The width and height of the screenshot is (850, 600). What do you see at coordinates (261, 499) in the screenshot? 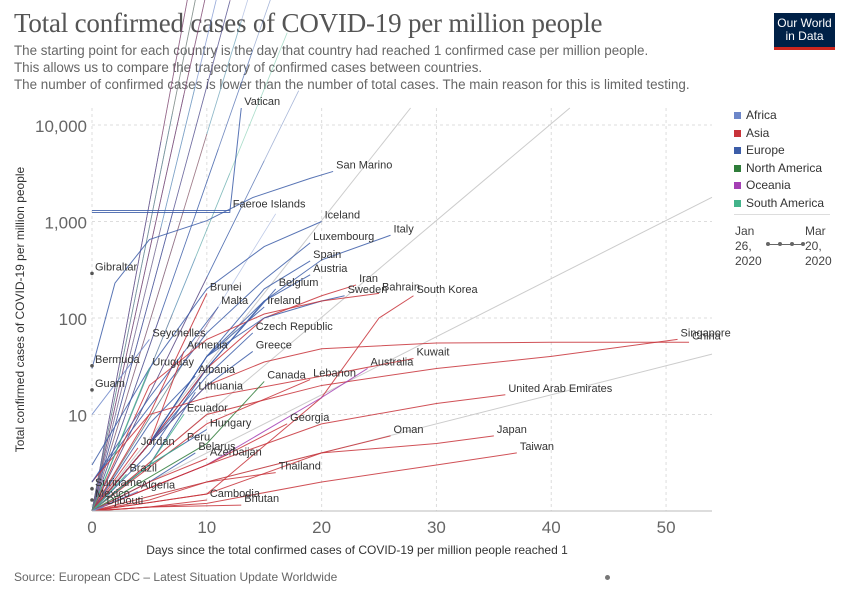
I see `series-label: Bhutan` at bounding box center [261, 499].